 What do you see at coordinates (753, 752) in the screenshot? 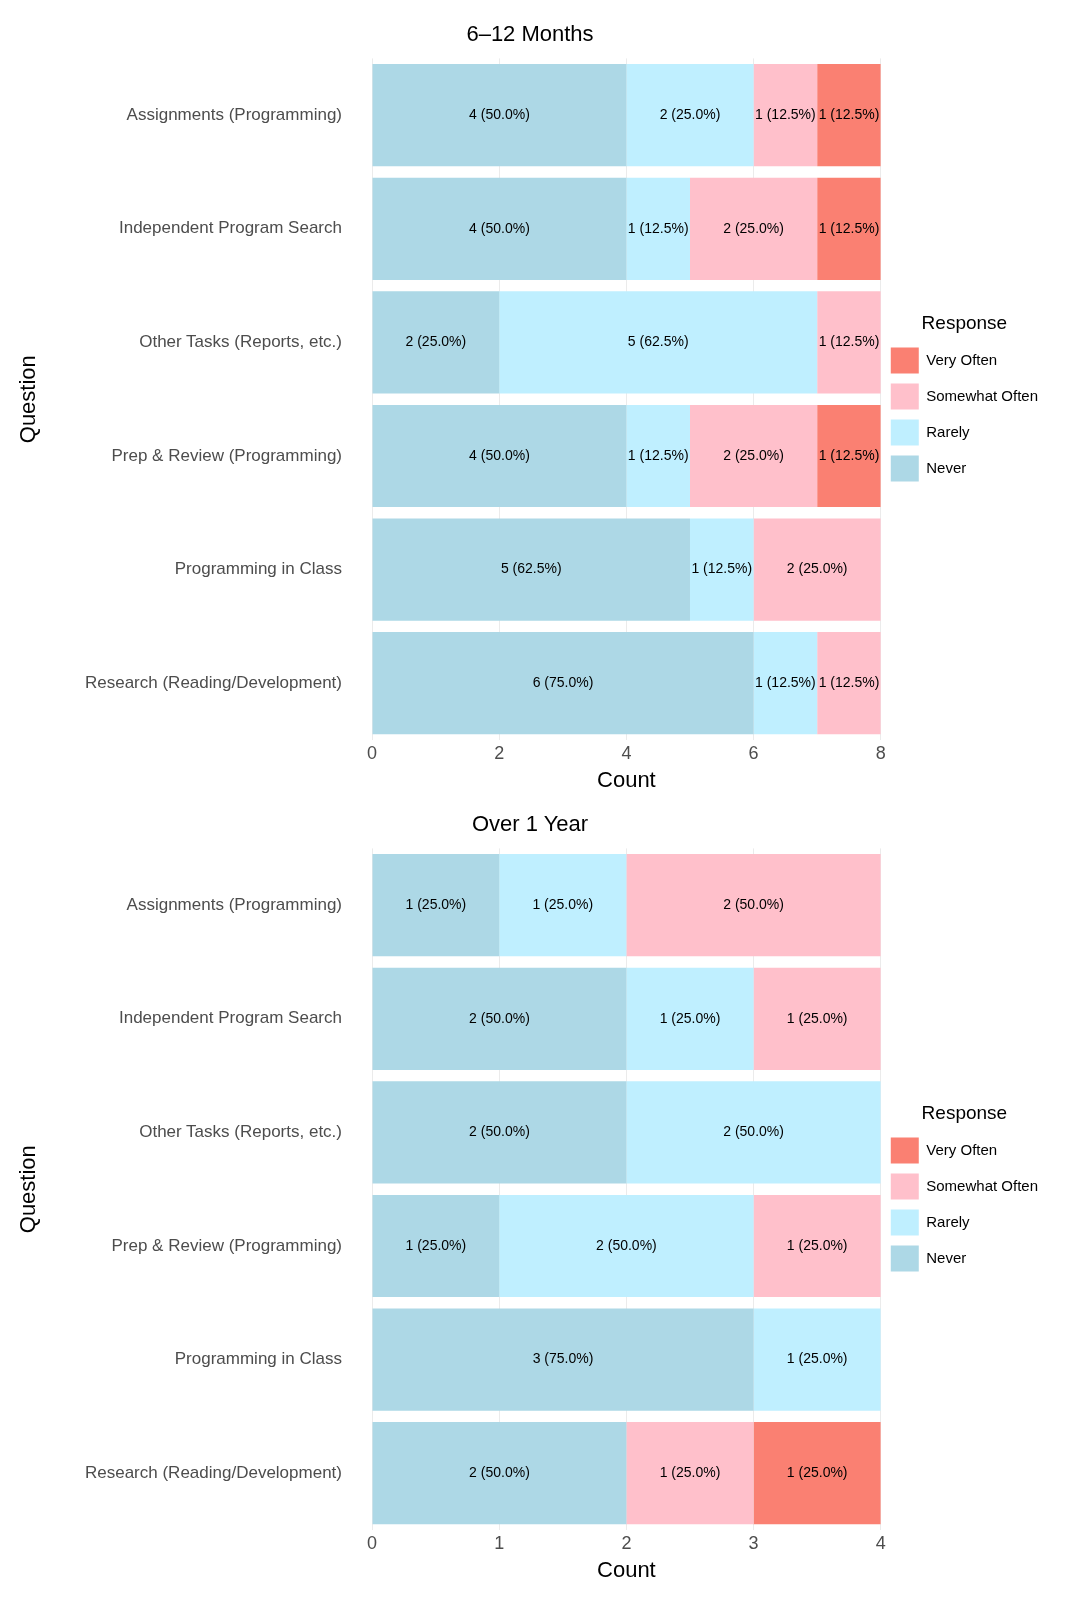
I see `x-tick-label: 6` at bounding box center [753, 752].